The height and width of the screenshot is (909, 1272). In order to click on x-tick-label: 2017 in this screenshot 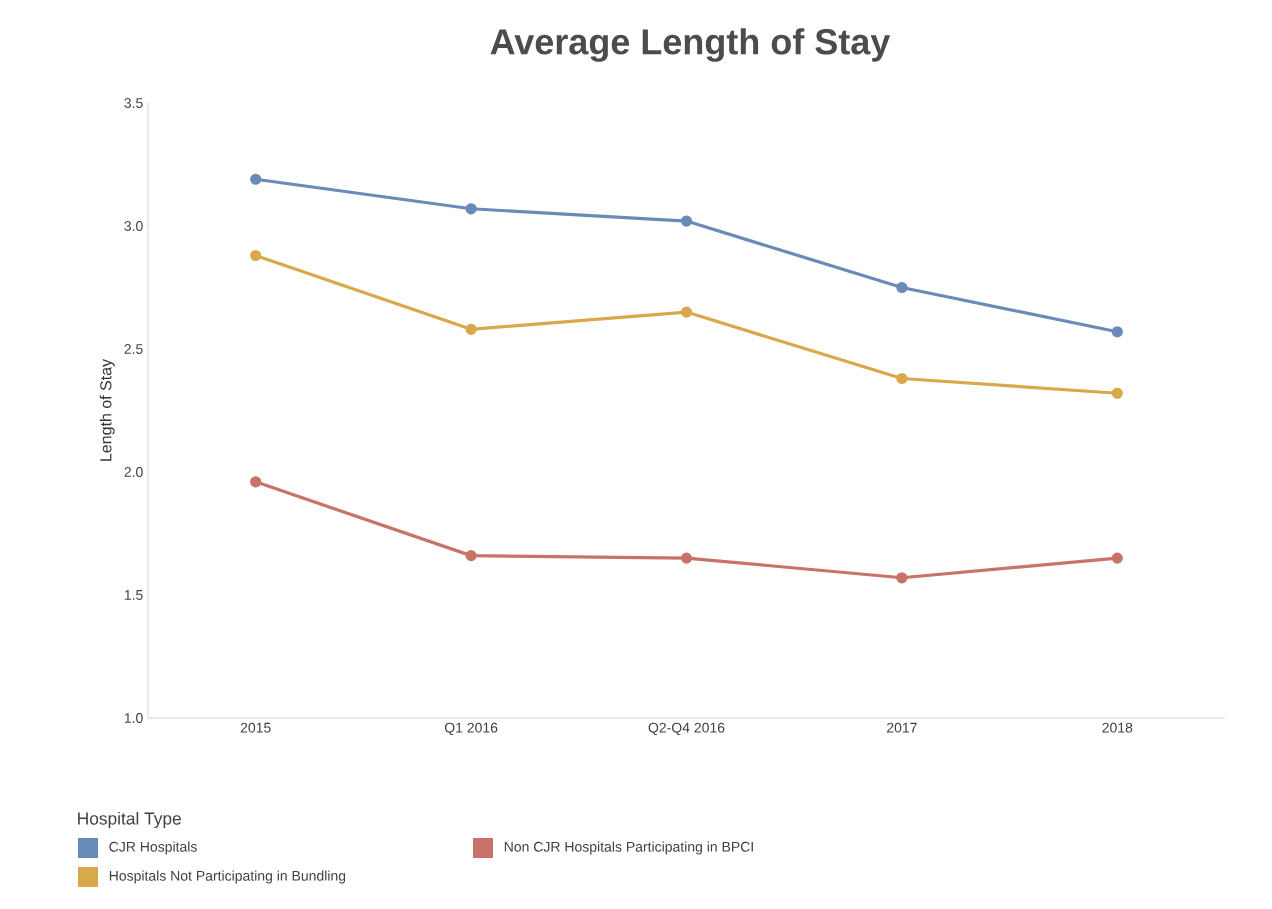, I will do `click(902, 727)`.